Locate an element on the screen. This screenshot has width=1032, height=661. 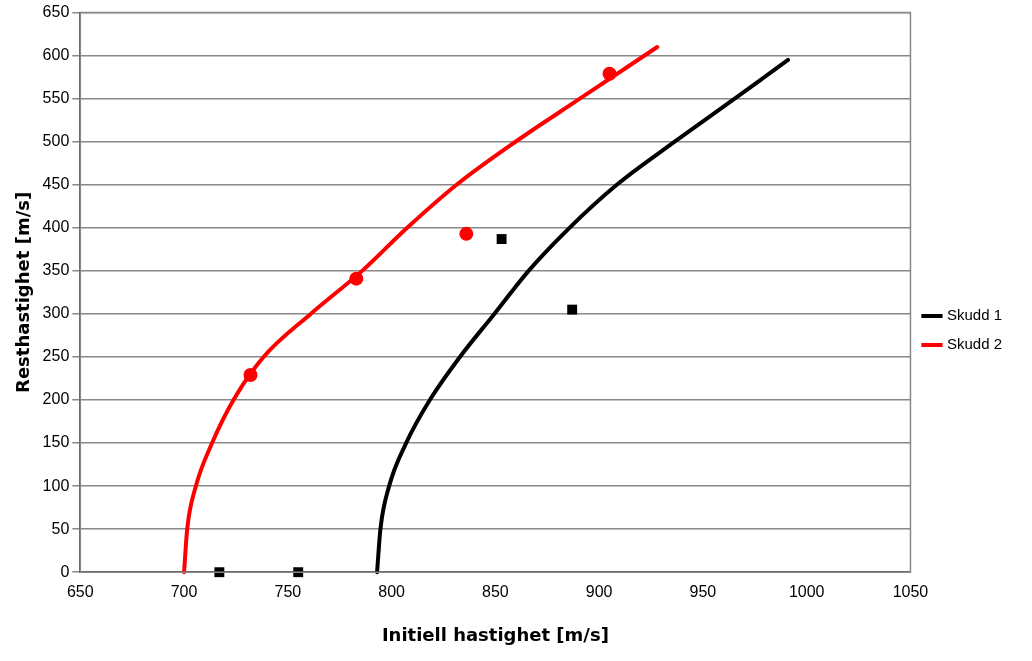
y-tick-label: 350 is located at coordinates (56, 270).